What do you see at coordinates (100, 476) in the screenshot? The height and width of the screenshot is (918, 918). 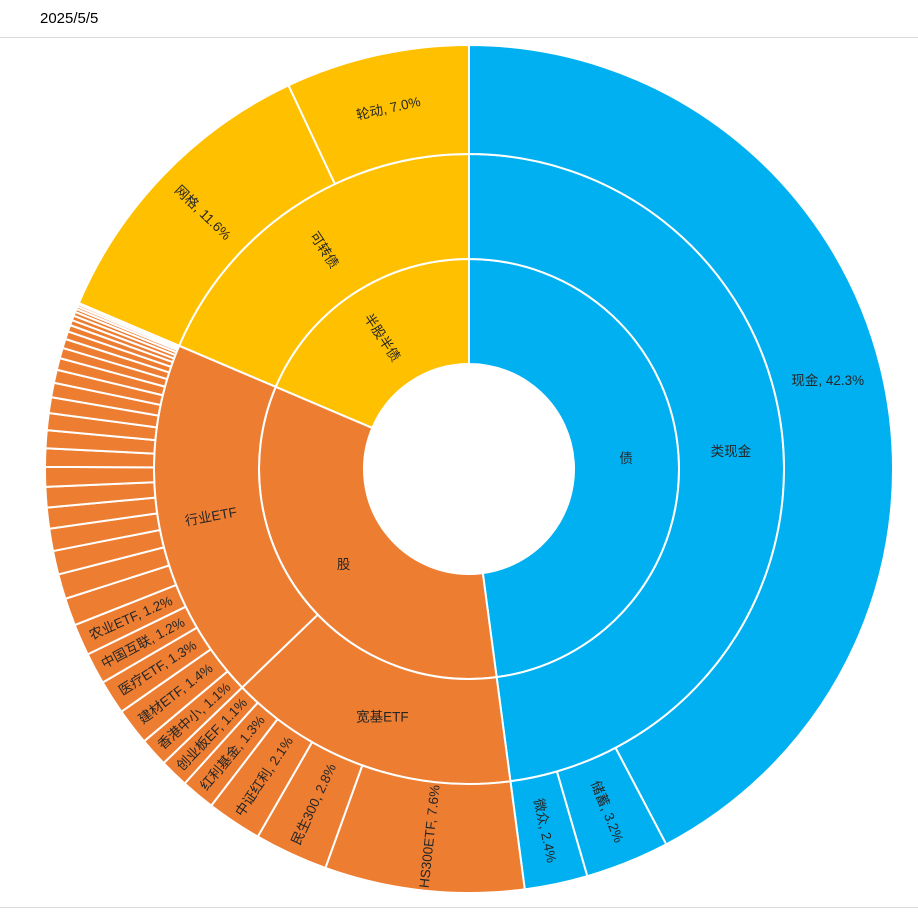 I see `chart-segment` at bounding box center [100, 476].